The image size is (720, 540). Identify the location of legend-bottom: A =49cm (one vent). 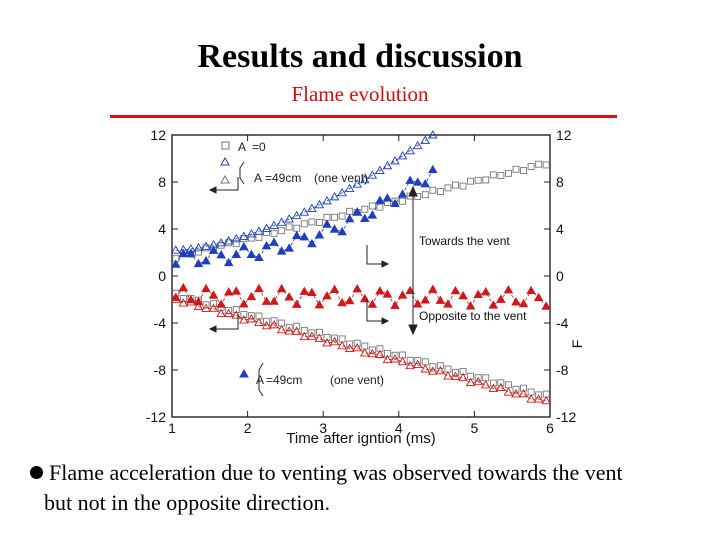
(311, 379).